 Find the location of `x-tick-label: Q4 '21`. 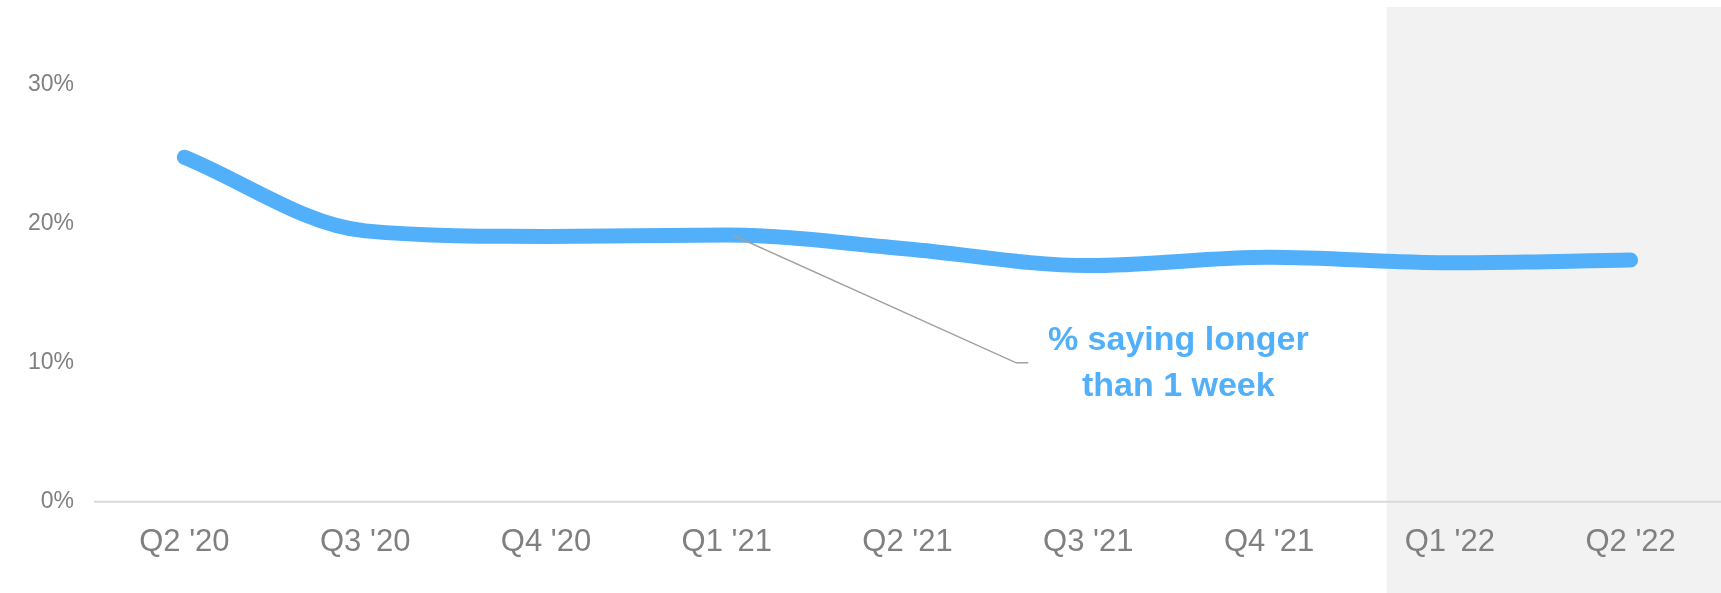

x-tick-label: Q4 '21 is located at coordinates (1269, 540).